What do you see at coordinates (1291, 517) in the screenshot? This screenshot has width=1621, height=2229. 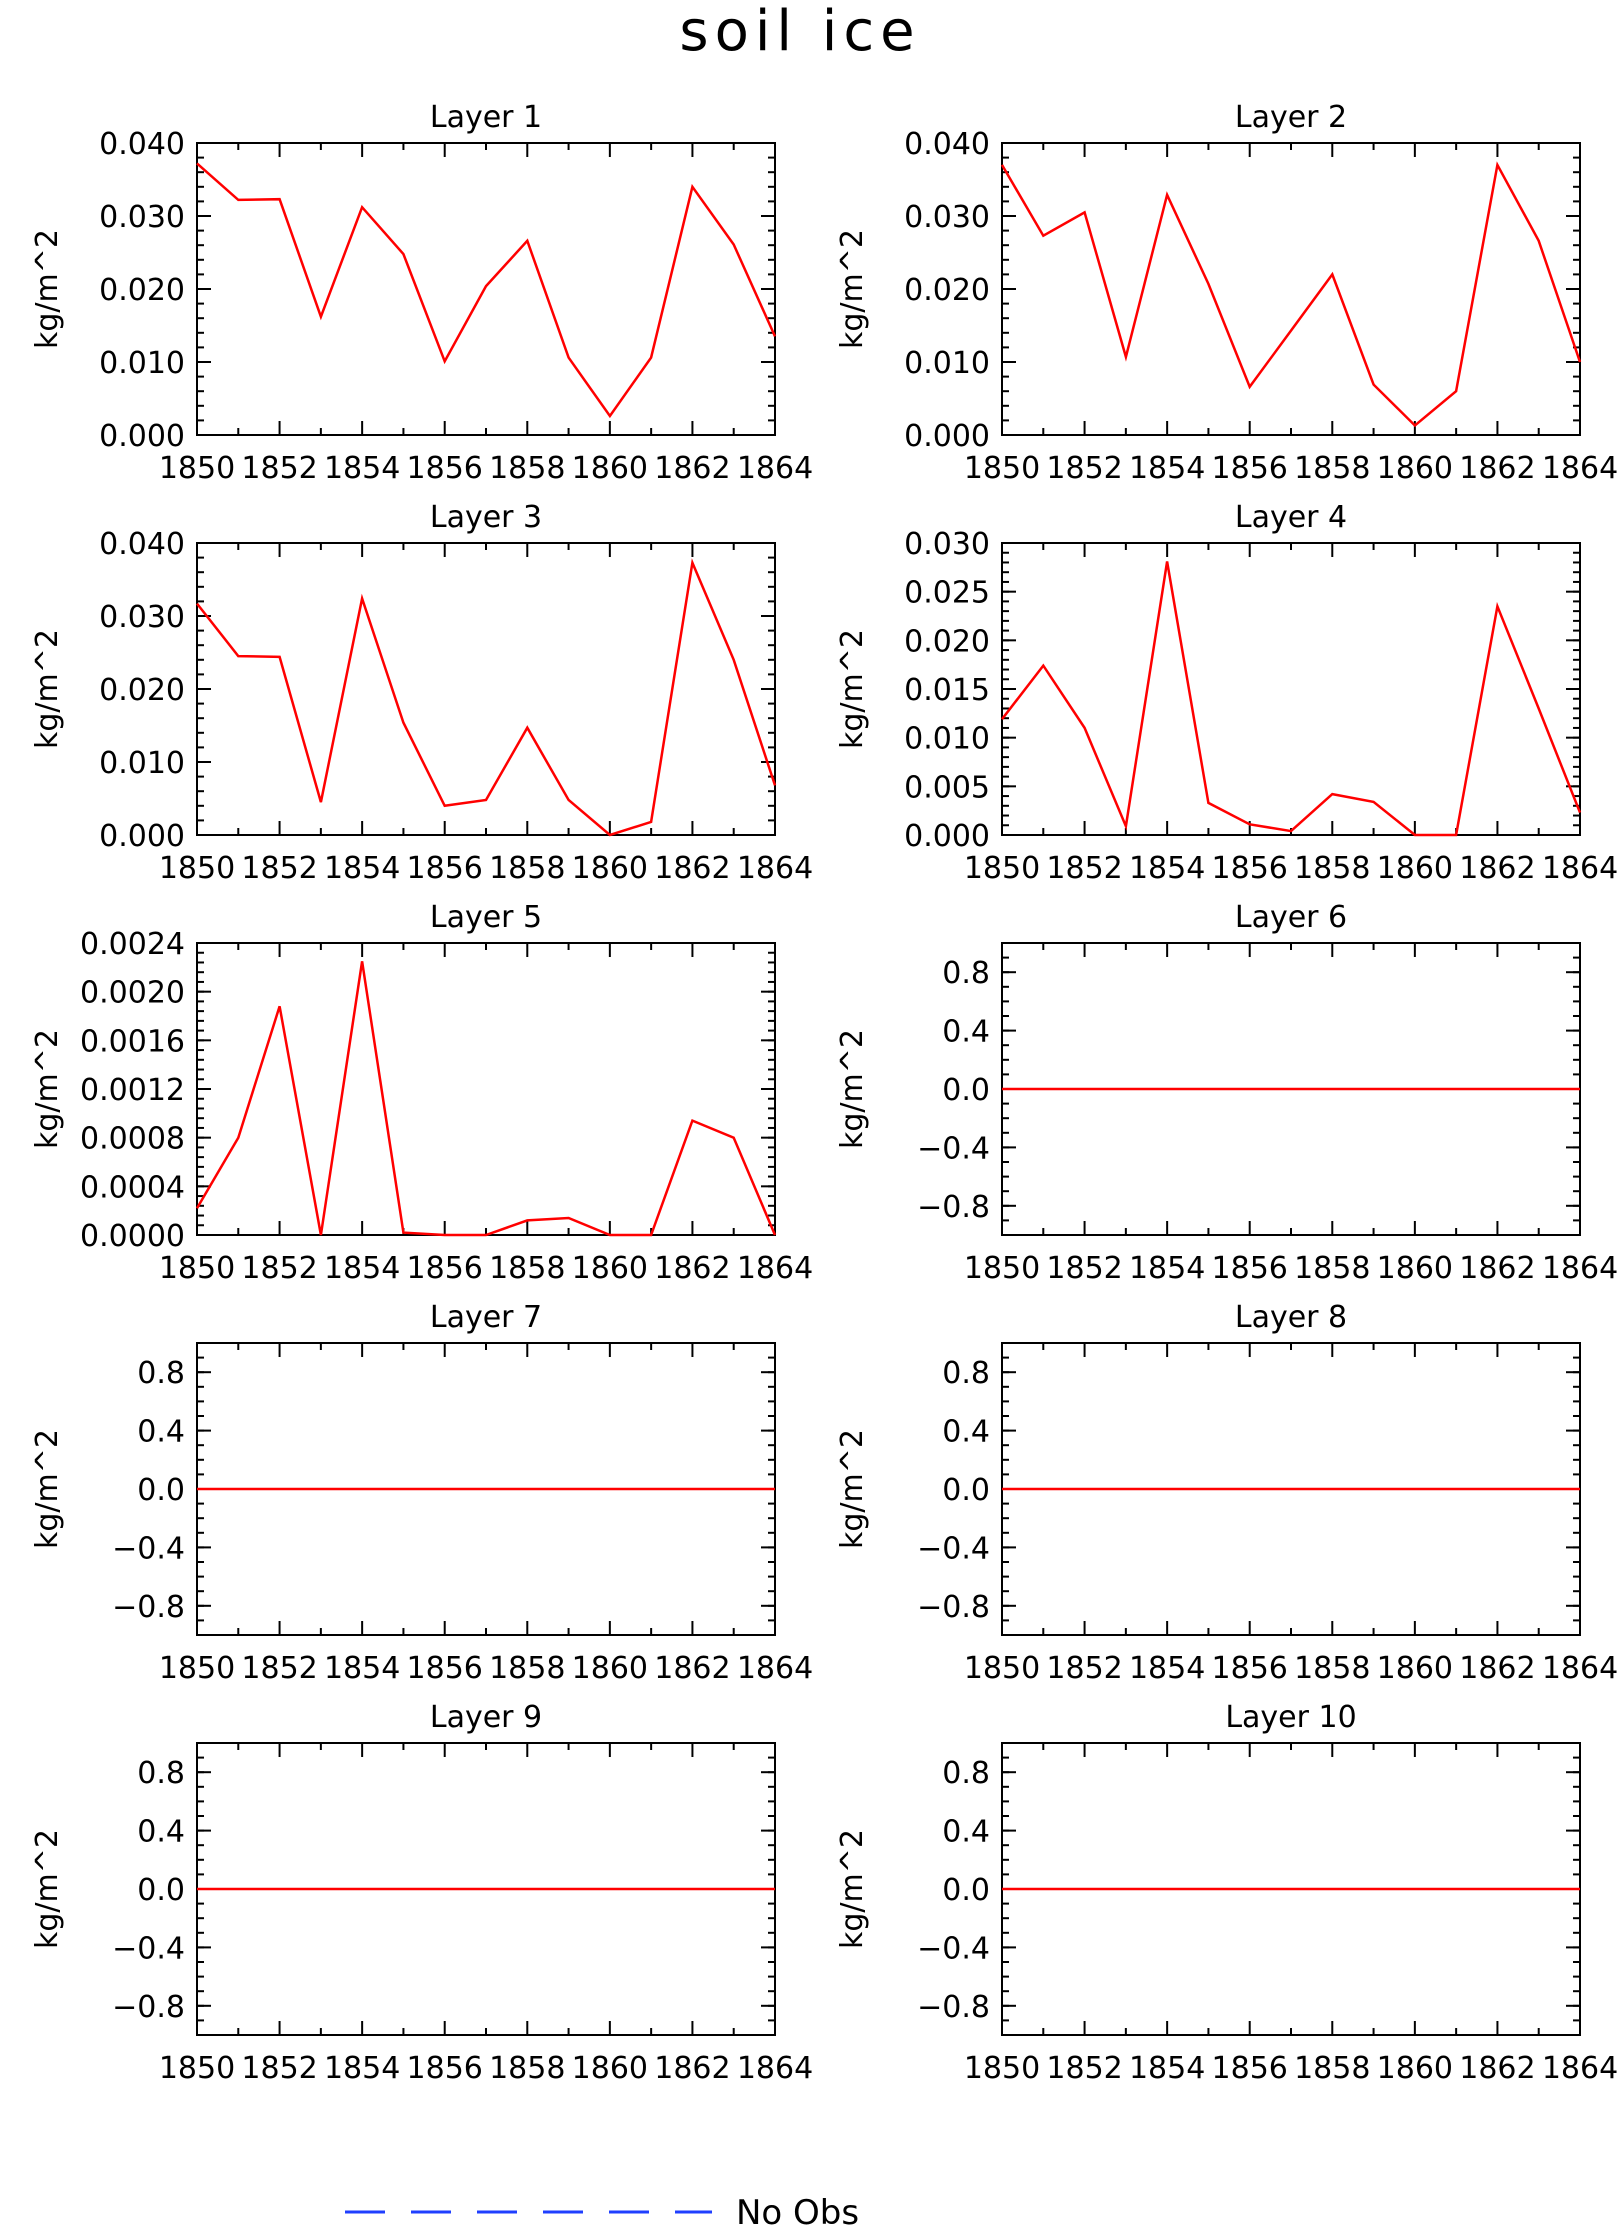 I see `panel-title: Layer 4` at bounding box center [1291, 517].